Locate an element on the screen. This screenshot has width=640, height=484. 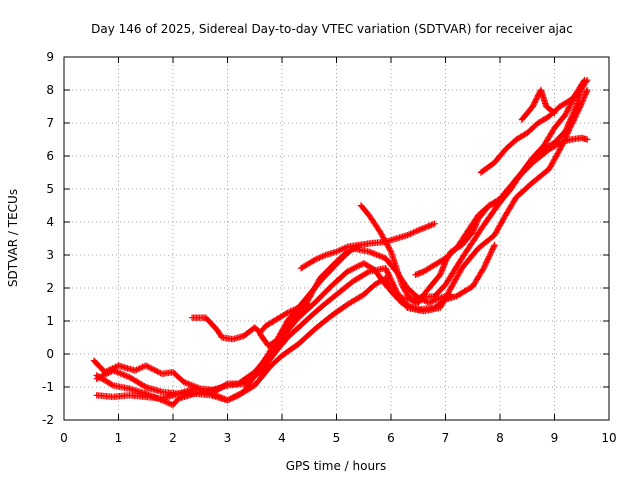
y-tick-label: 1 is located at coordinates (50, 321).